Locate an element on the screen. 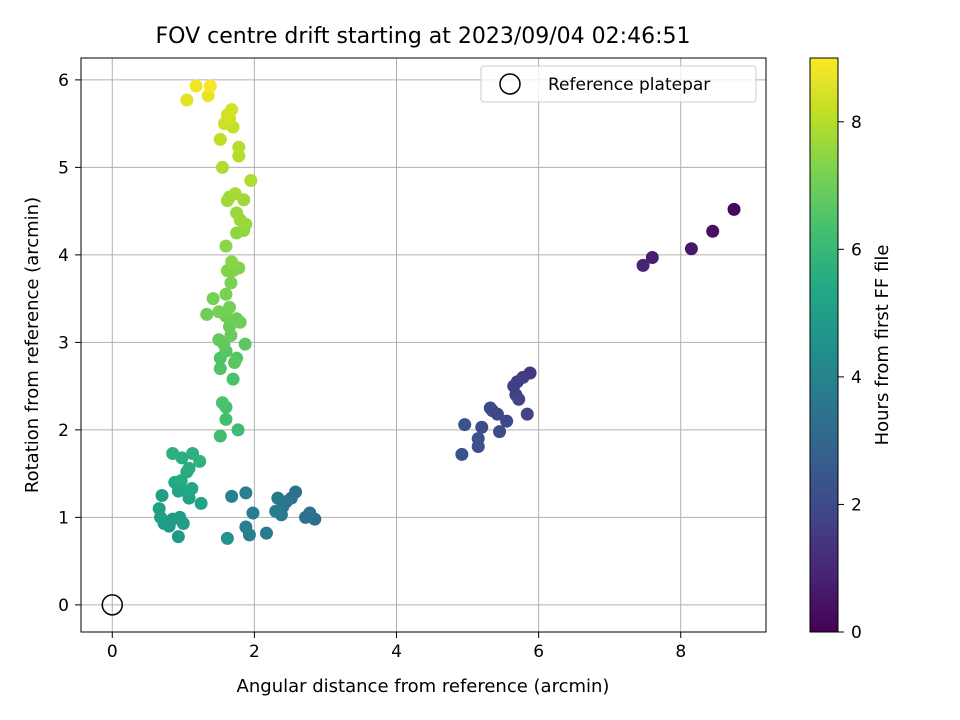 The width and height of the screenshot is (960, 720). y-tick-label: 6 is located at coordinates (63, 81).